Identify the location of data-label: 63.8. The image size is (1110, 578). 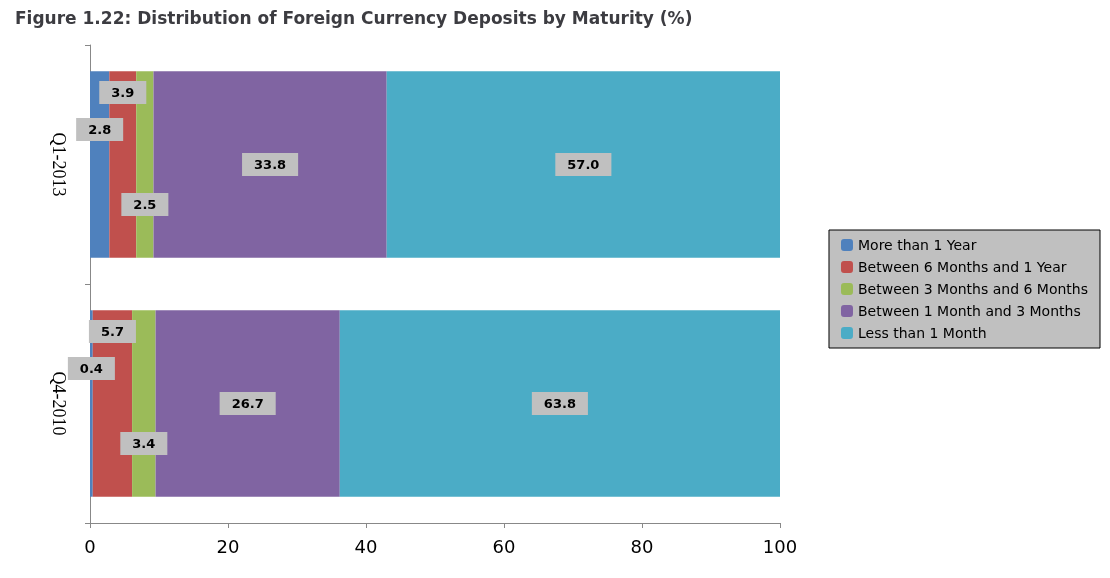
(559, 403).